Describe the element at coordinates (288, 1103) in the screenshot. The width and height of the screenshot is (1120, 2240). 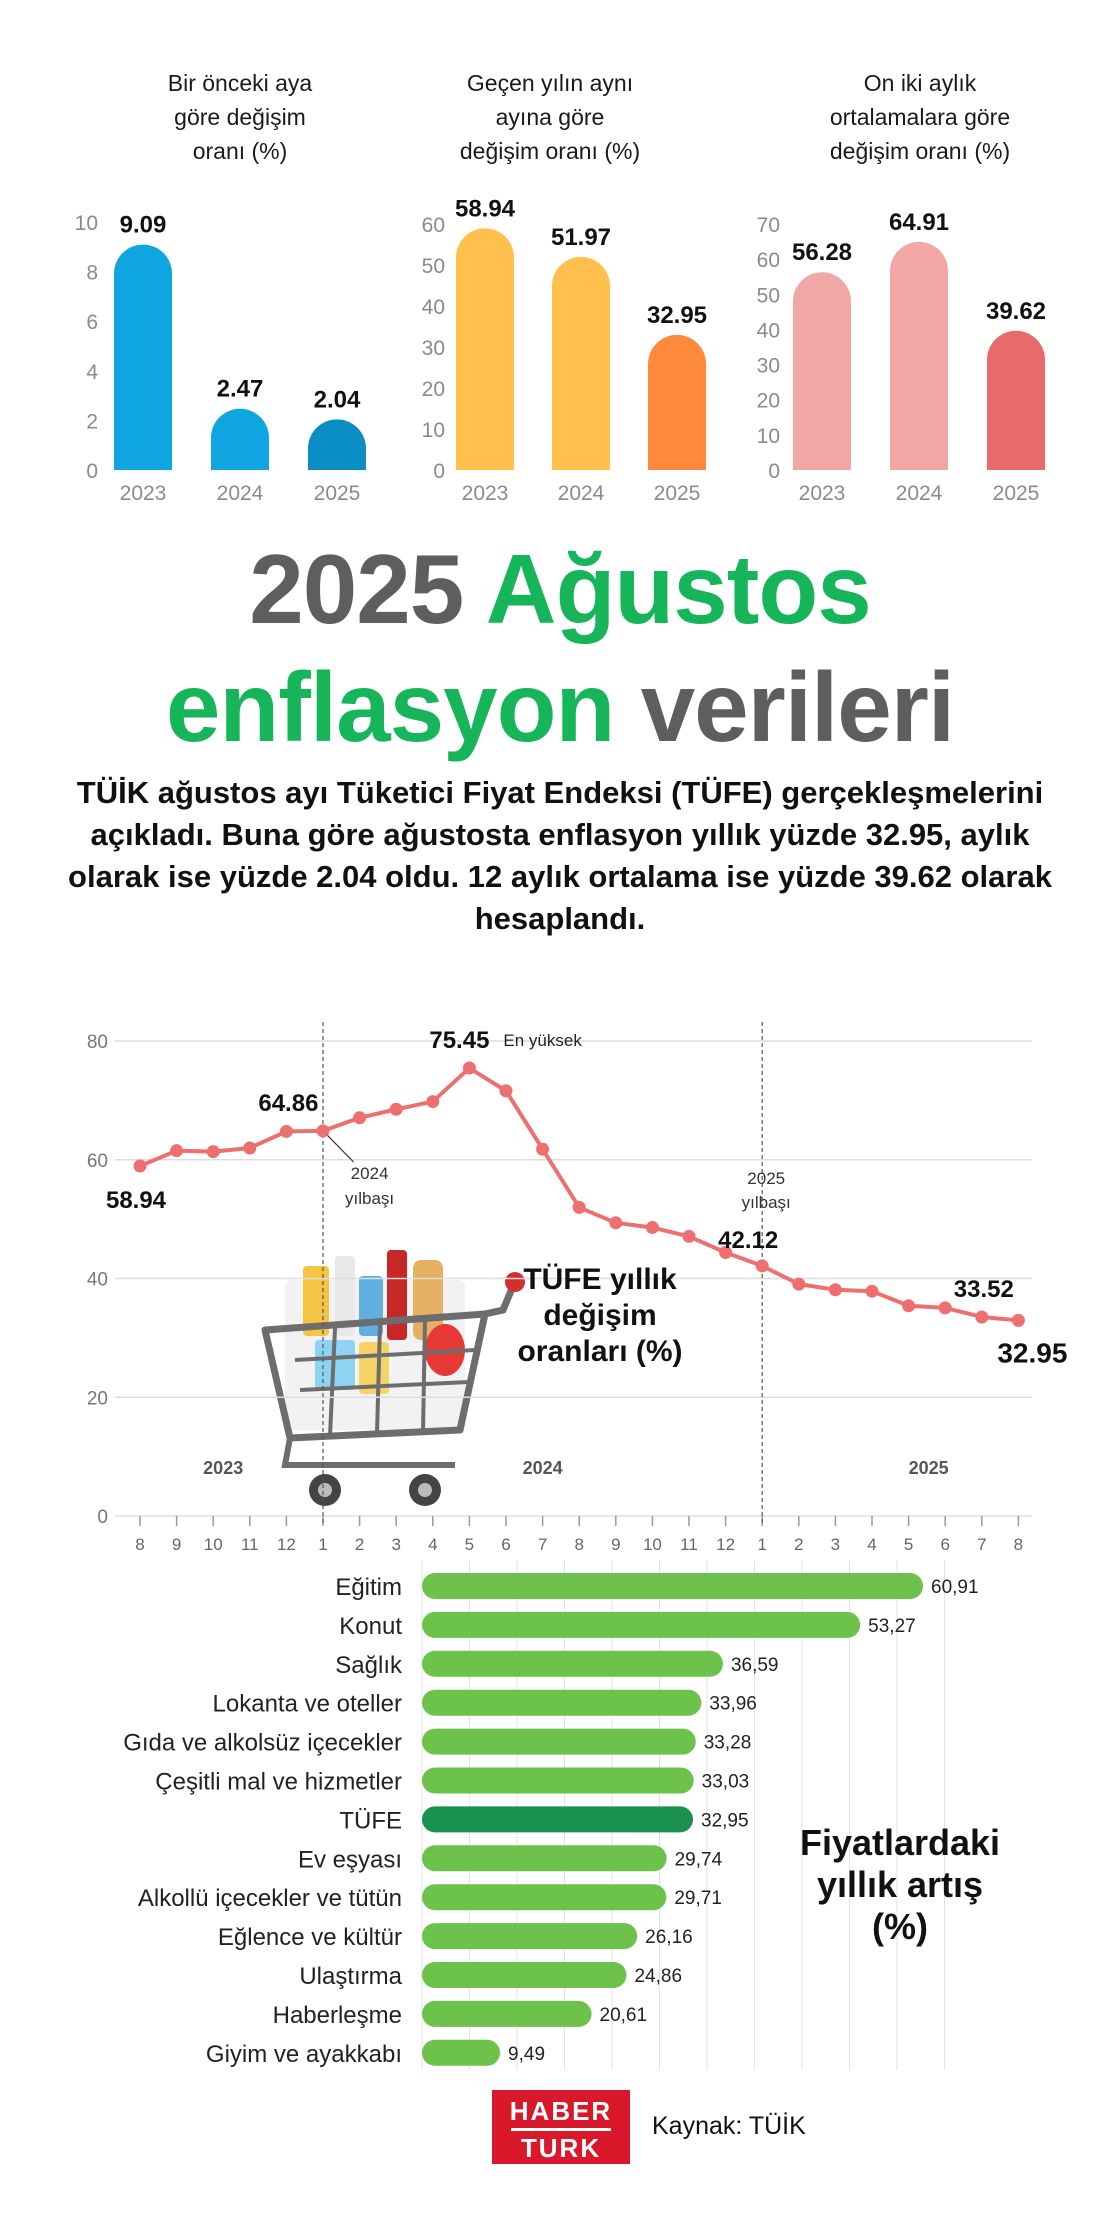
I see `data-annotation: 64.86` at that location.